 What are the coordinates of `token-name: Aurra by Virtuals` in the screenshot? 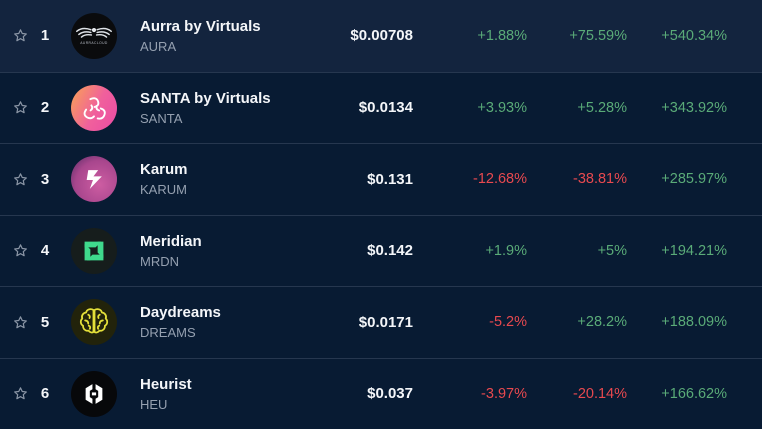 It's located at (200, 26).